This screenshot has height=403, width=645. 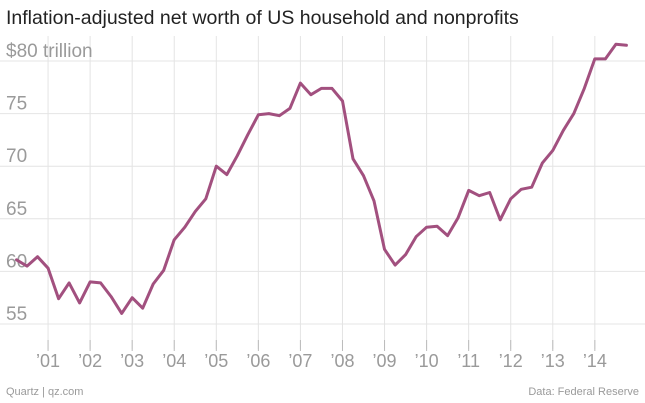 I want to click on x-tick-label: ’02, so click(x=90, y=361).